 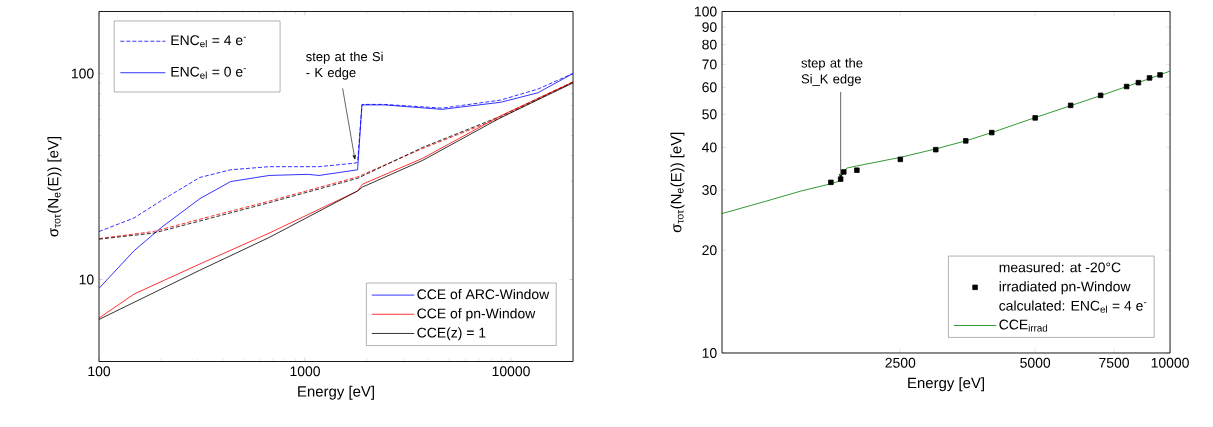 What do you see at coordinates (208, 72) in the screenshot?
I see `annotation: ENC$_{el}$ = 0 e$^{-}$` at bounding box center [208, 72].